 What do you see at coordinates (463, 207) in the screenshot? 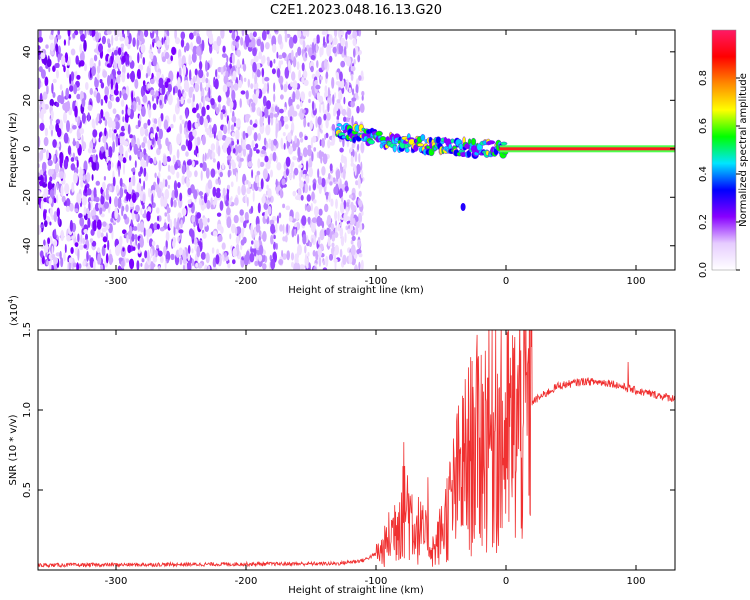
I see `isolated-blob` at bounding box center [463, 207].